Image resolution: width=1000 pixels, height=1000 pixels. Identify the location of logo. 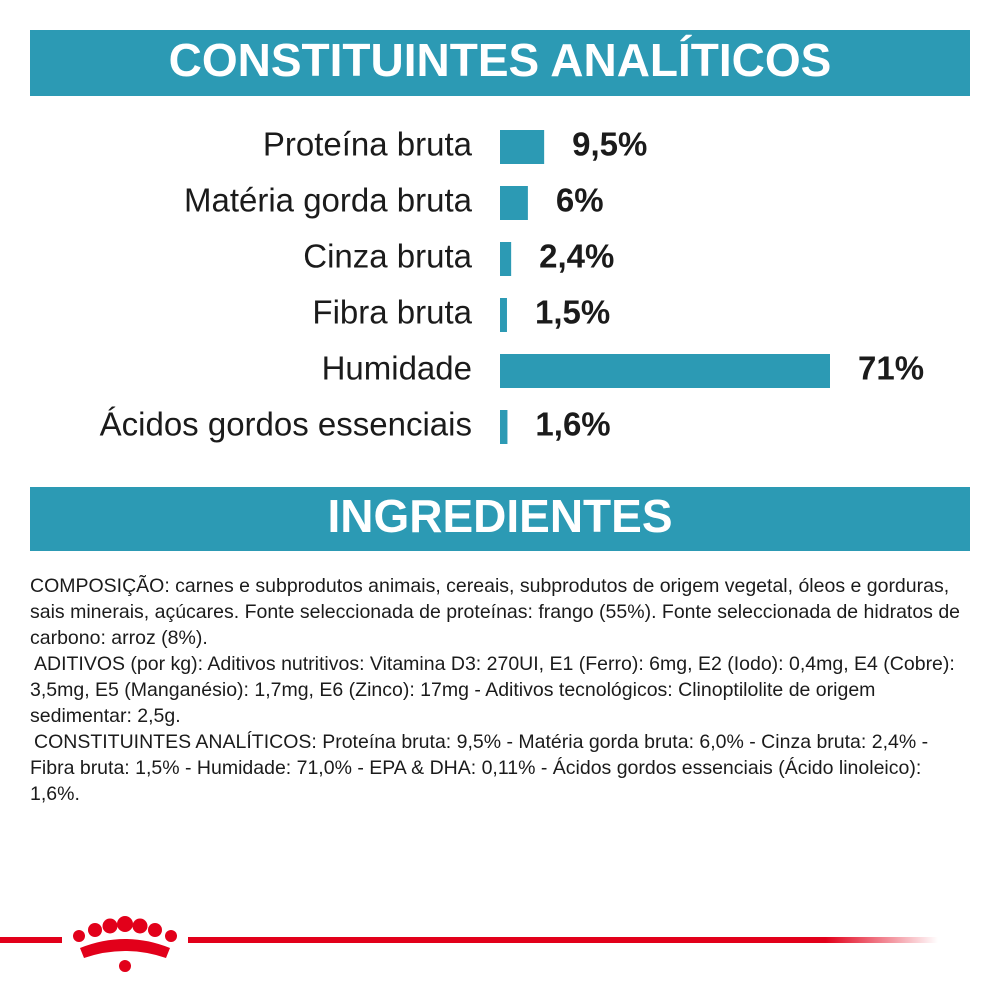
(469, 944).